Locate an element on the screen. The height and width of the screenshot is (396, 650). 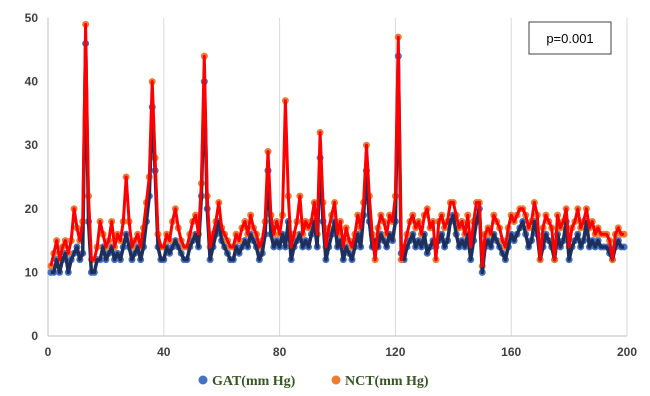
y-tick-labels: 0 10 20 30 40 50 is located at coordinates (32, 177).